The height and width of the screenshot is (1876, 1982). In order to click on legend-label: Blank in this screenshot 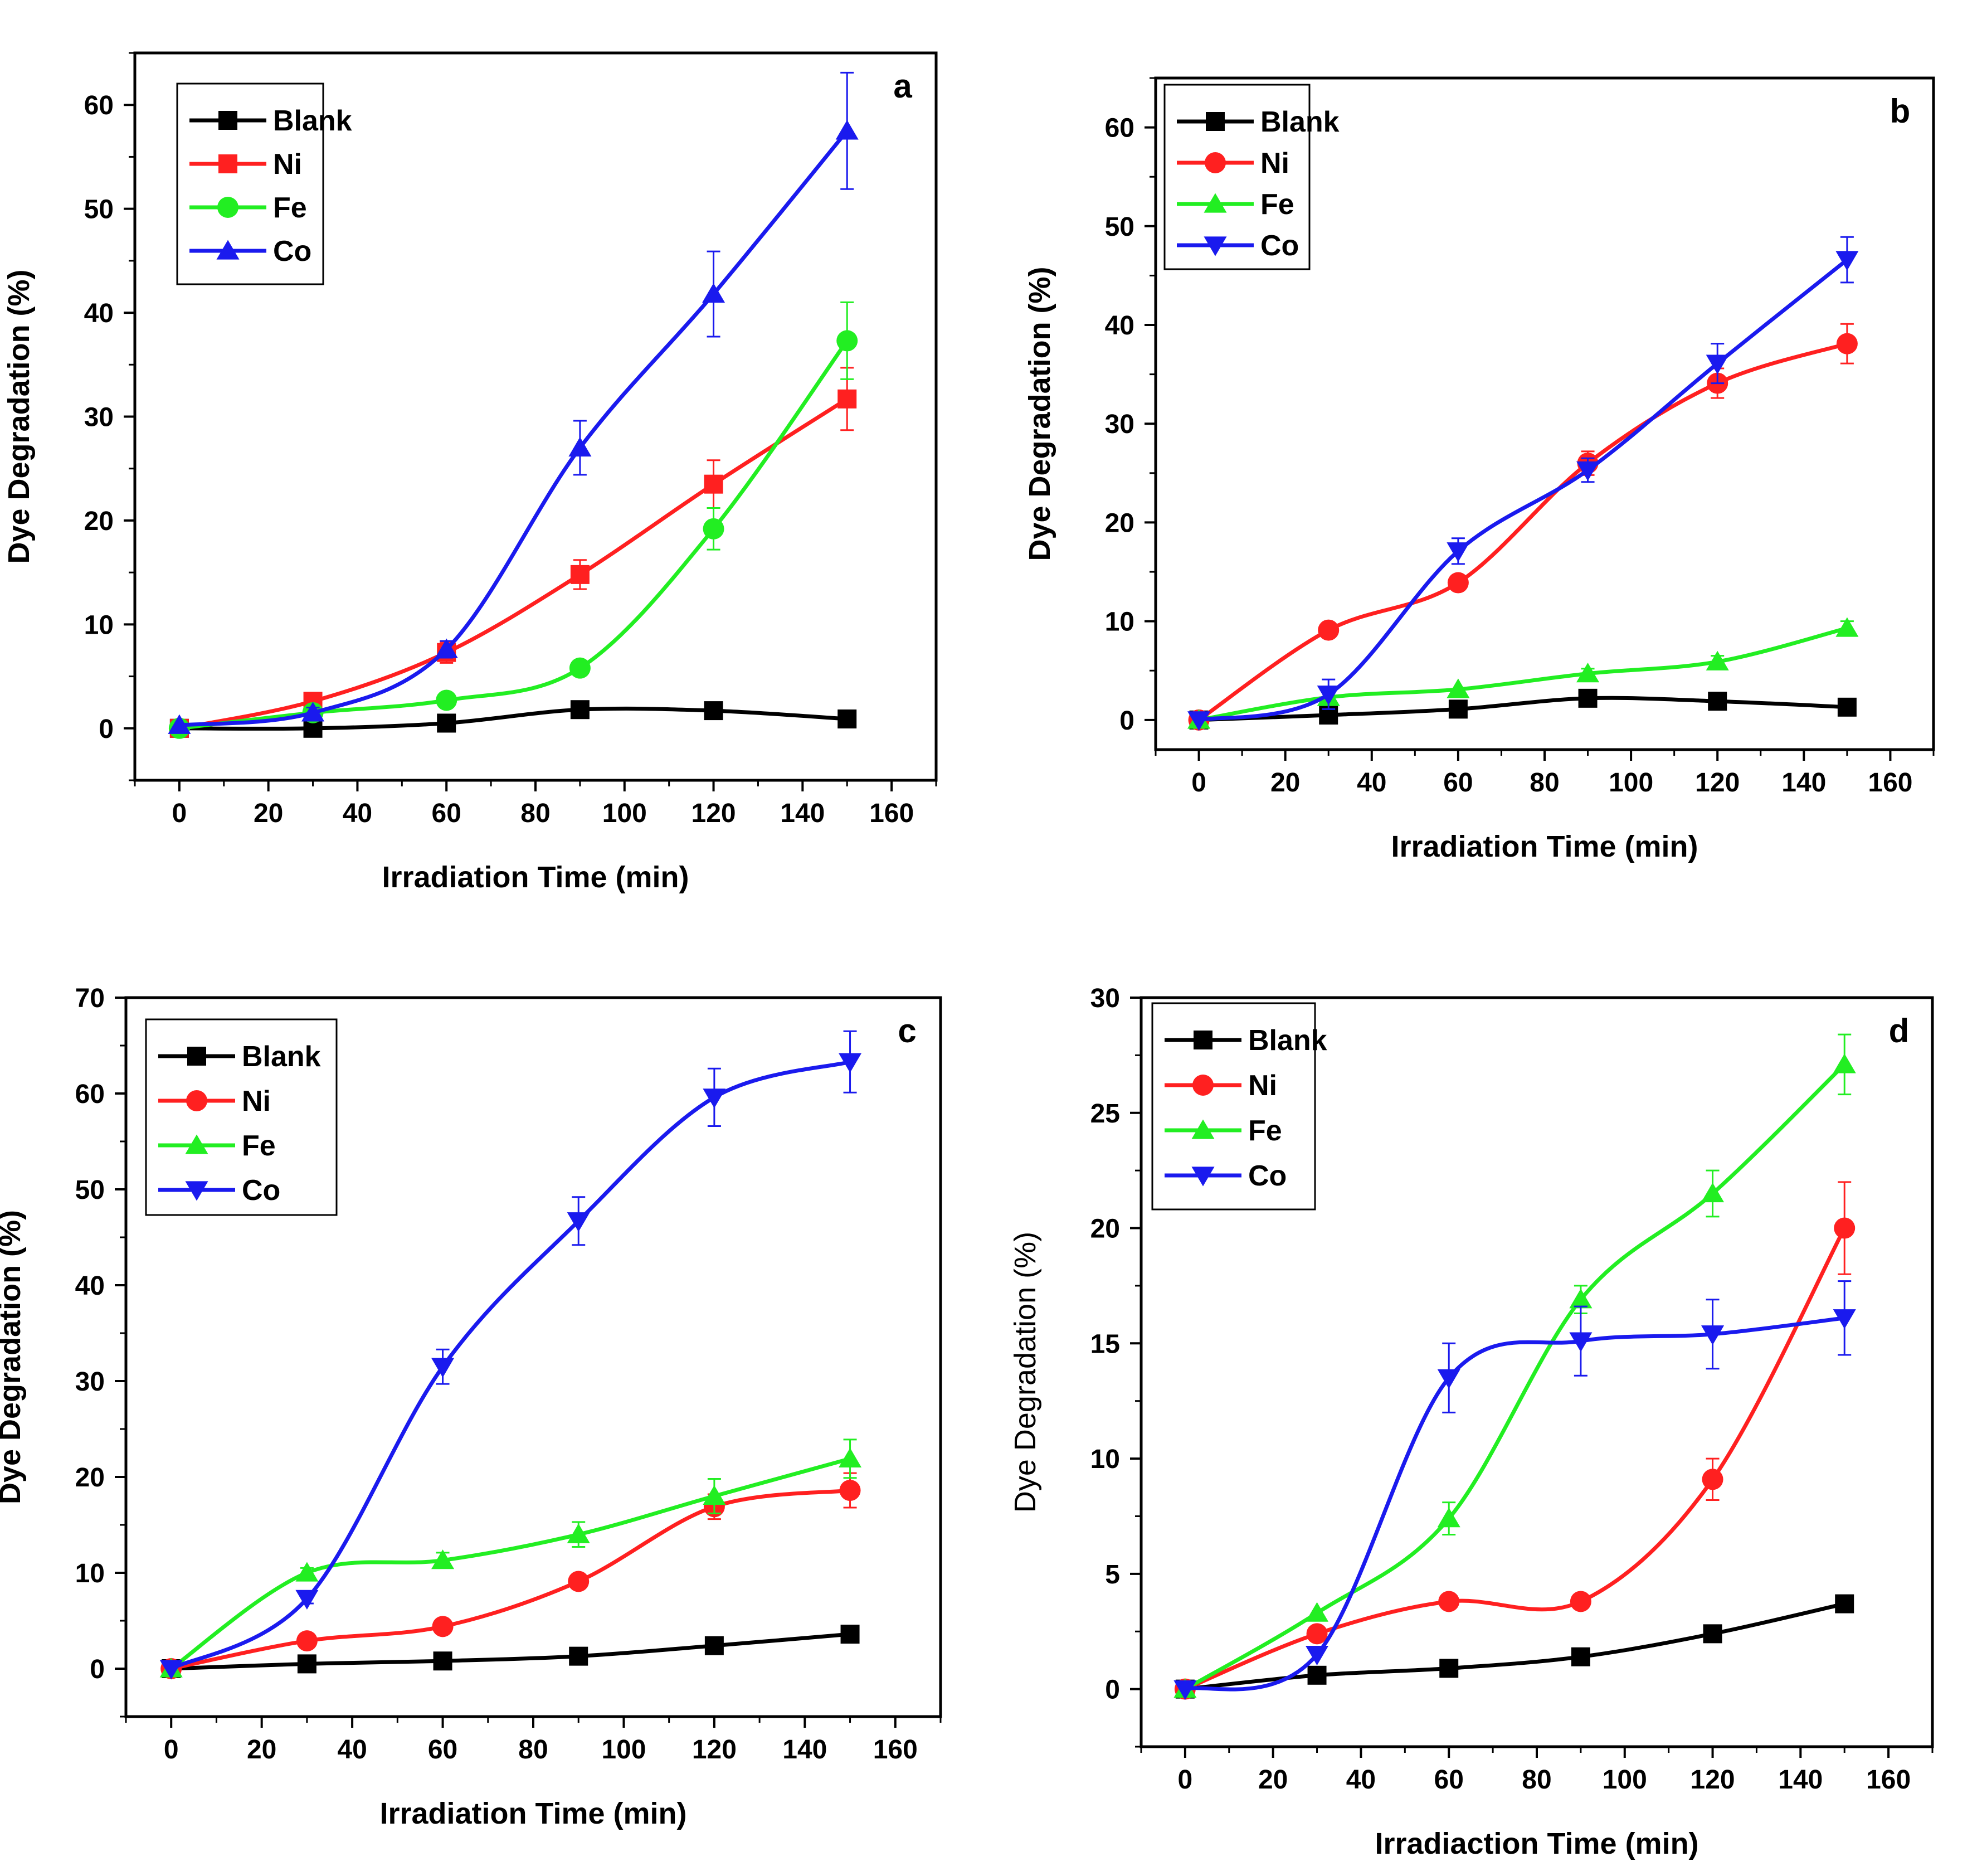, I will do `click(312, 121)`.